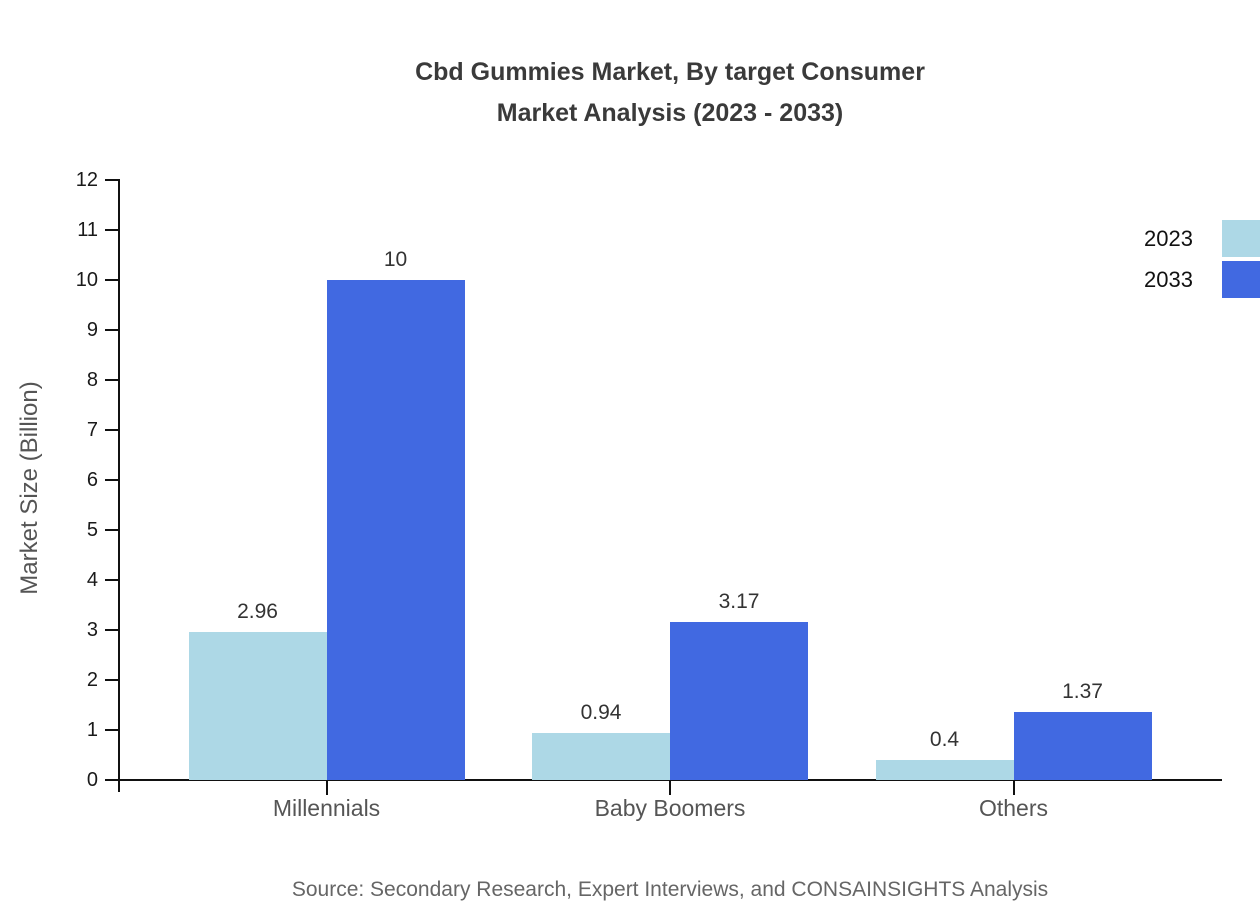 This screenshot has width=1260, height=920. I want to click on bar-2023-baby-boomers, so click(601, 756).